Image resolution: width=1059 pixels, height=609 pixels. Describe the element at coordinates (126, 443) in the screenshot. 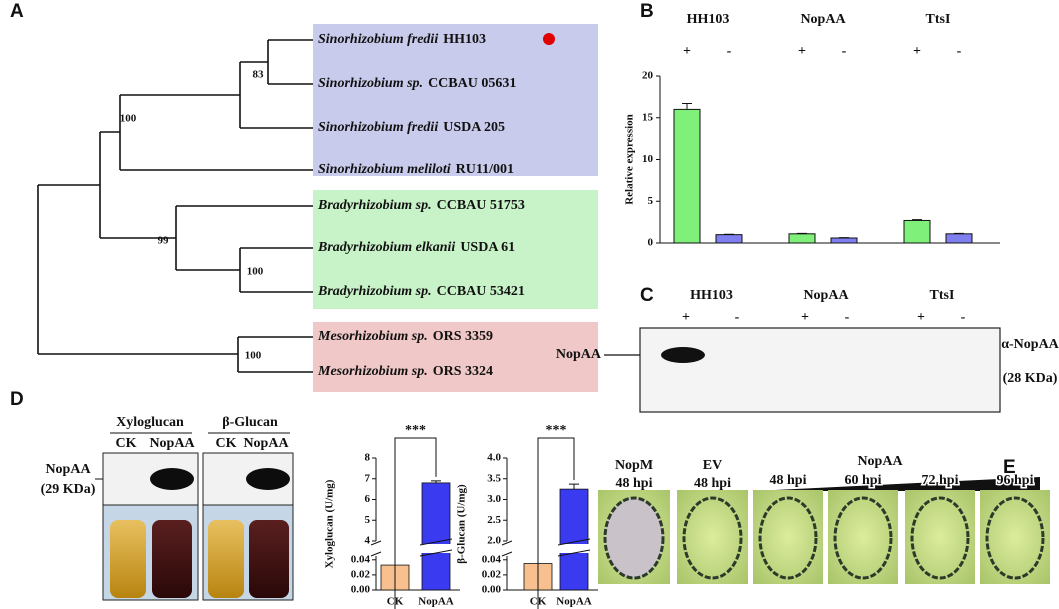

I see `lane-label: CK` at that location.